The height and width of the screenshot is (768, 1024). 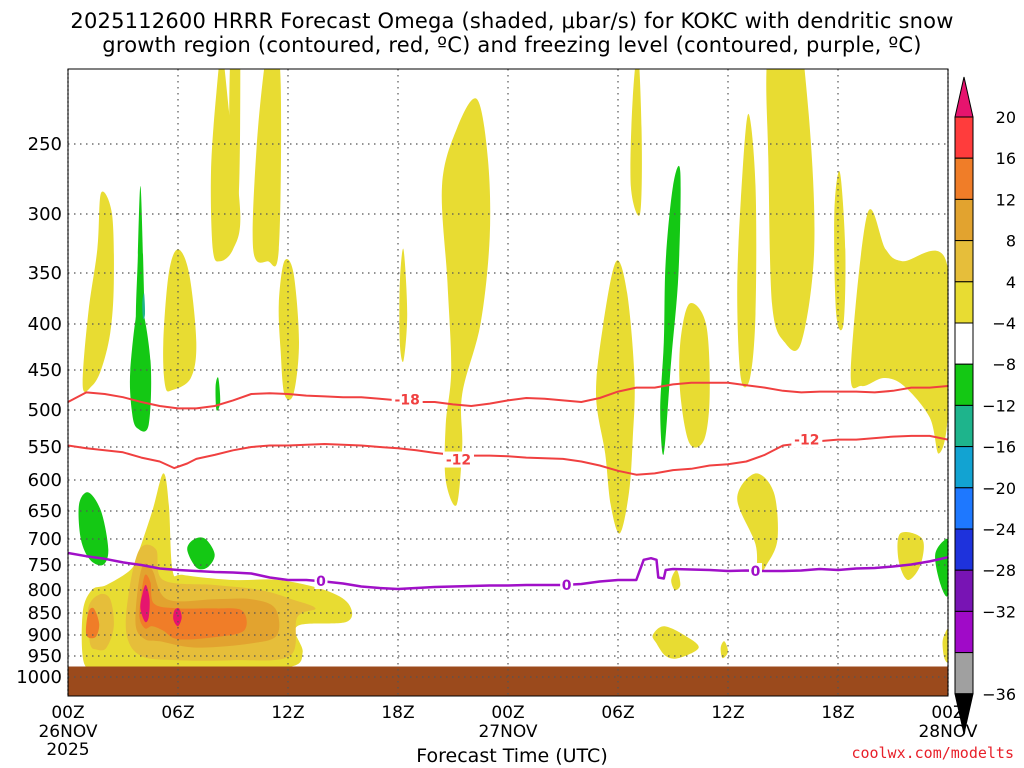 I want to click on colorbar-label-0: 20, so click(x=1006, y=117).